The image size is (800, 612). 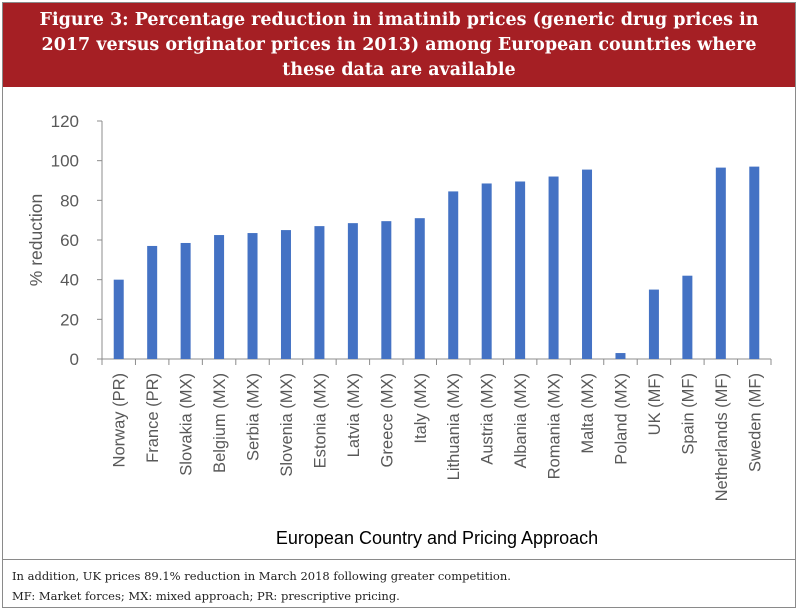 I want to click on y-tick-label: 0, so click(x=74, y=359).